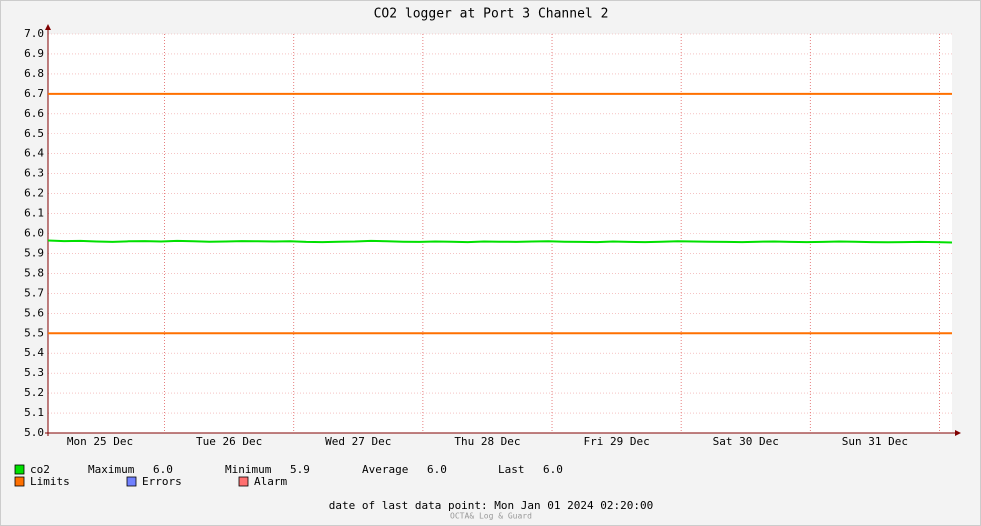 The width and height of the screenshot is (981, 526). I want to click on y-tick-label: 5.4, so click(34, 352).